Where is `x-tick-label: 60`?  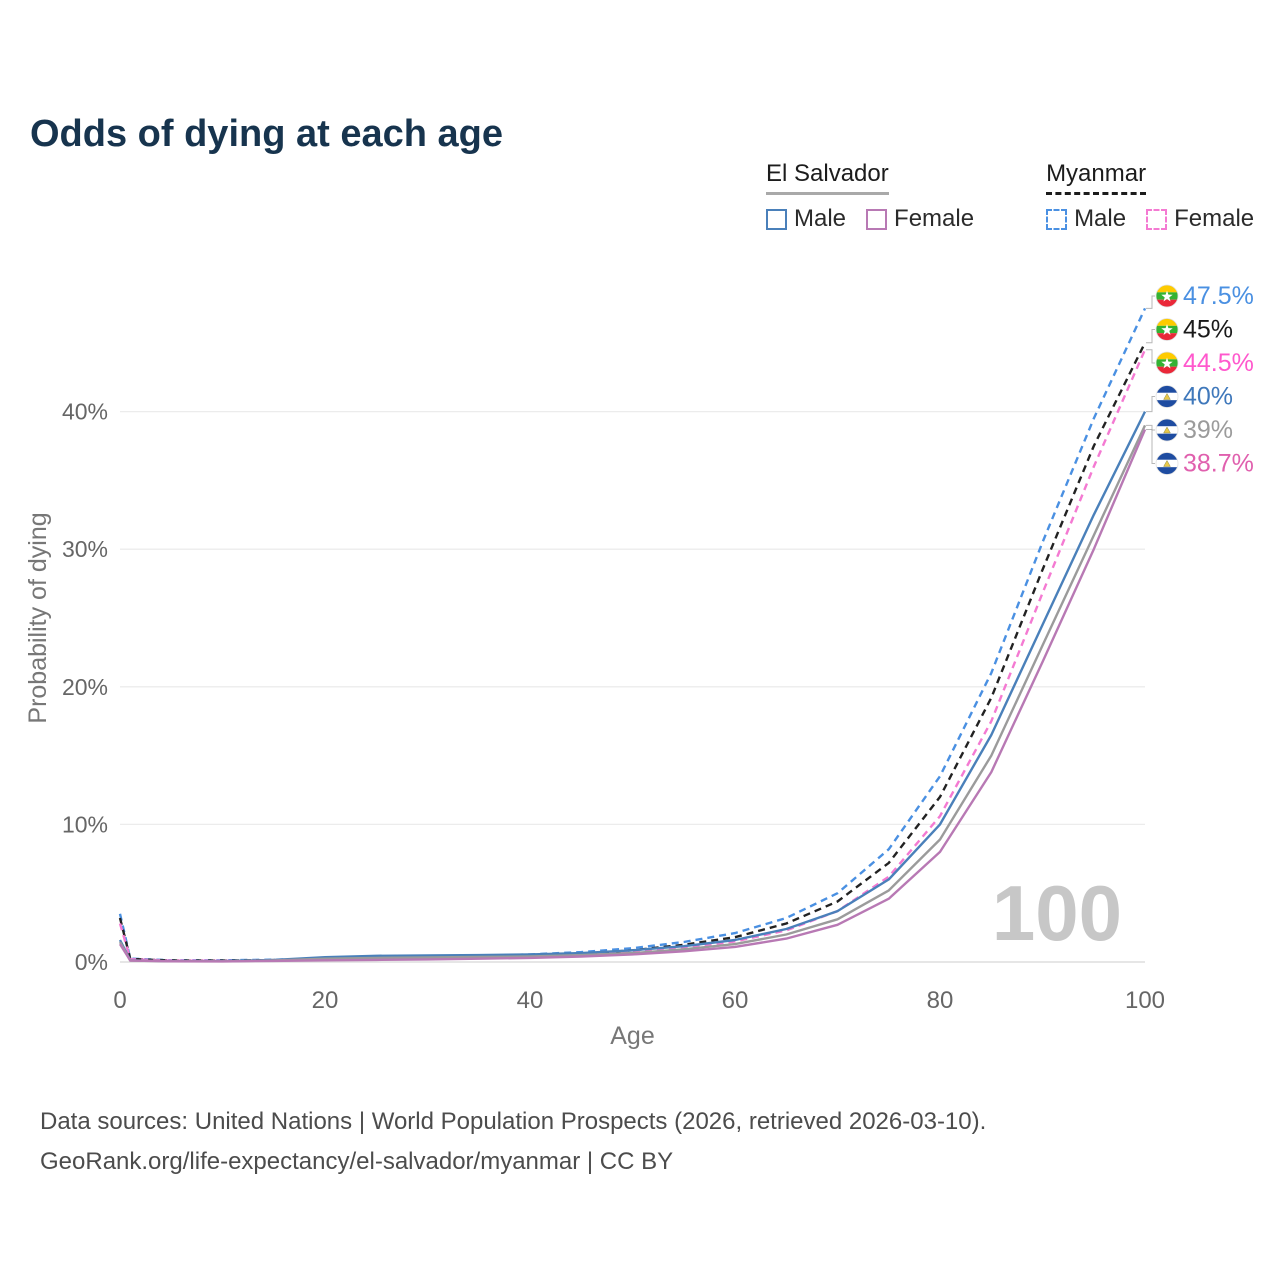 x-tick-label: 60 is located at coordinates (735, 1000).